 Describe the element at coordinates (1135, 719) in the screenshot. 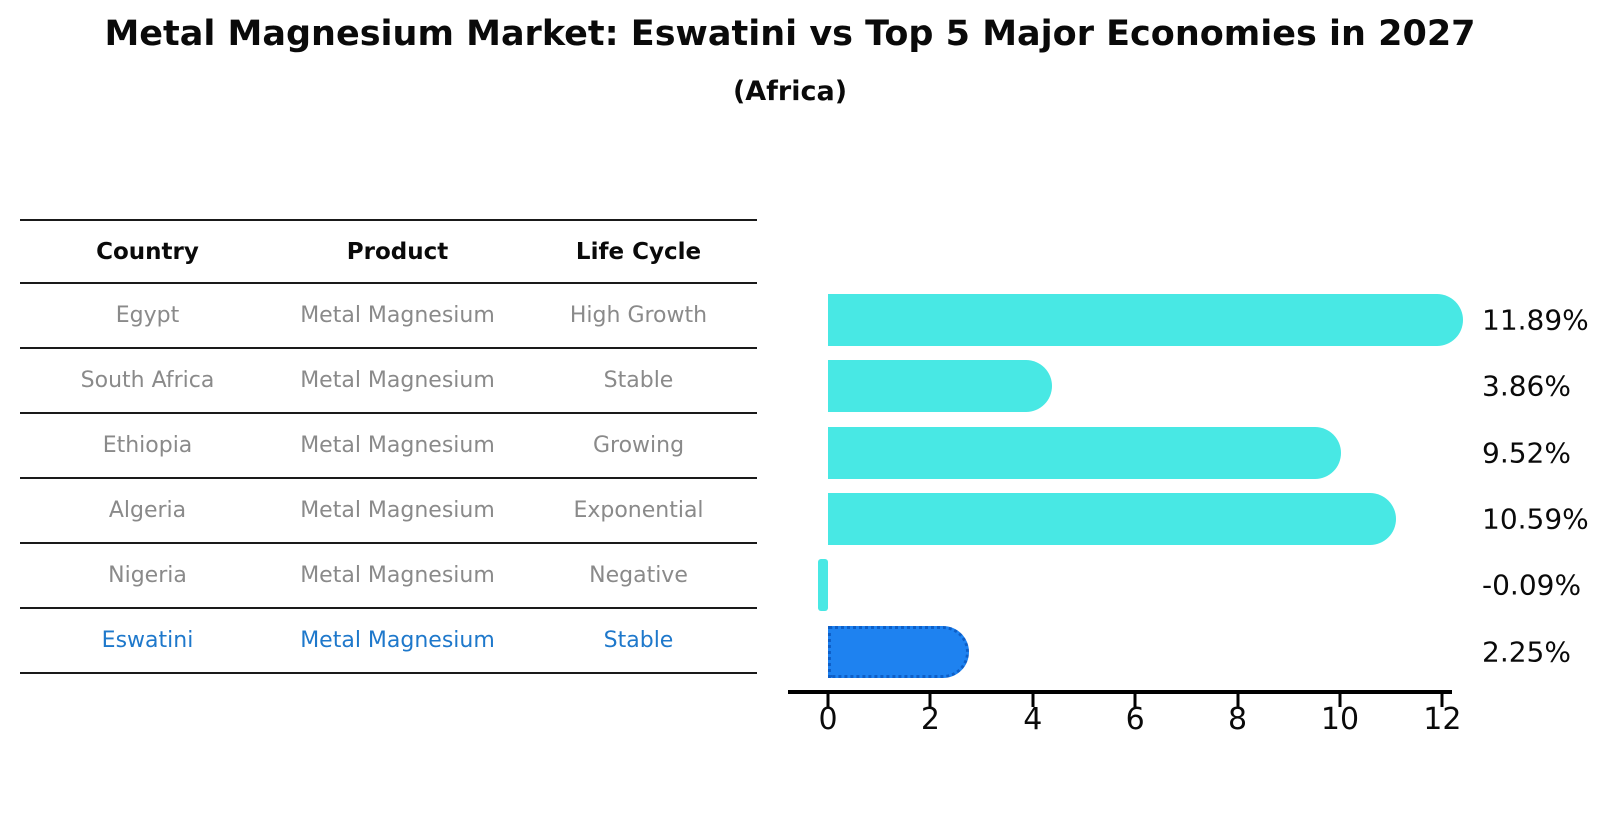

I see `x-axis-tick-label: 6` at that location.